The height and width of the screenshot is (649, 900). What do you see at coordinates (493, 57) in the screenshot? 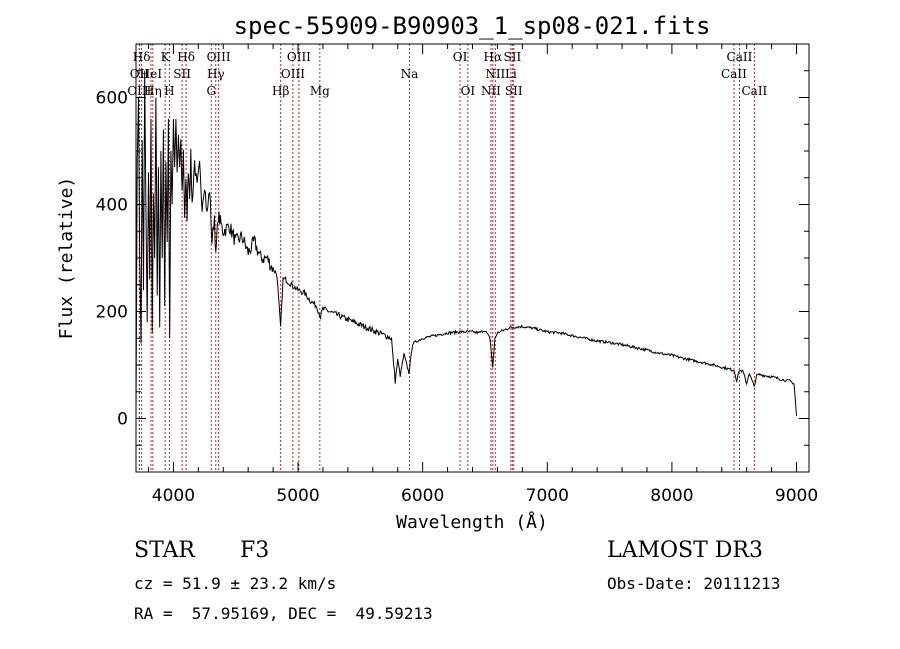
I see `line-marker-label-19: Hα` at bounding box center [493, 57].